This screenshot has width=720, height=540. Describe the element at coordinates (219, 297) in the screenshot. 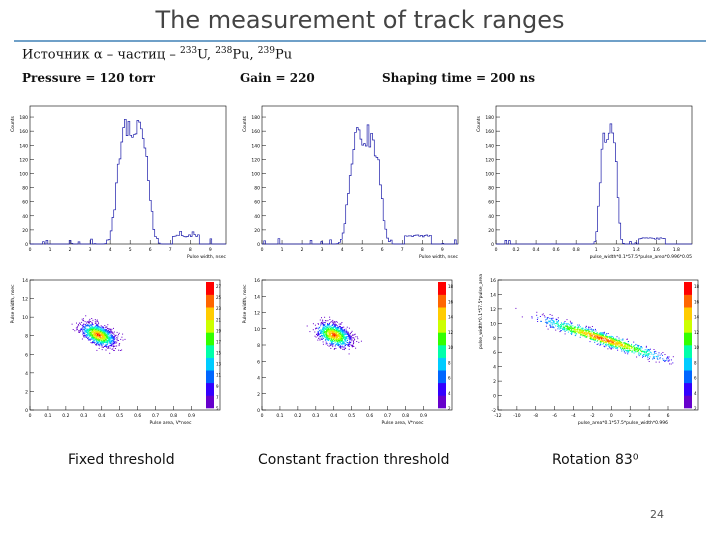

I see `color-scale-label: 25` at that location.